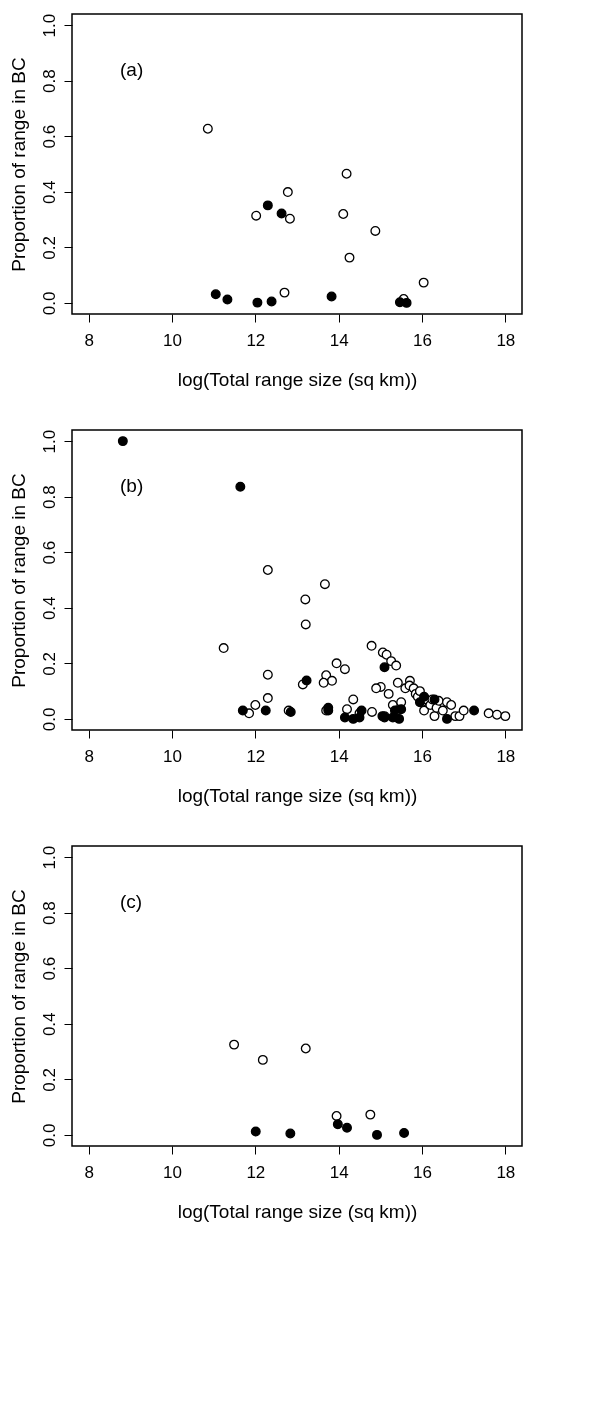 The height and width of the screenshot is (1410, 608). I want to click on annotation: (c), so click(131, 901).